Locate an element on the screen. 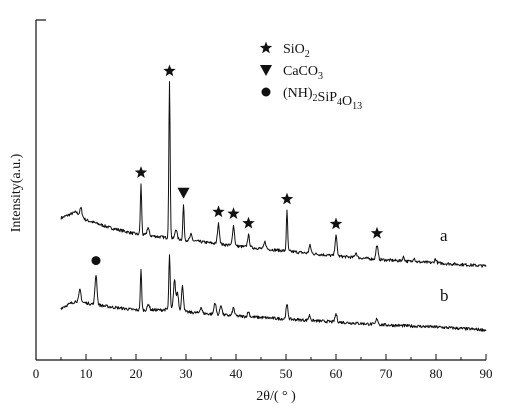 This screenshot has height=414, width=513. x-tick-label: 10 is located at coordinates (86, 373).